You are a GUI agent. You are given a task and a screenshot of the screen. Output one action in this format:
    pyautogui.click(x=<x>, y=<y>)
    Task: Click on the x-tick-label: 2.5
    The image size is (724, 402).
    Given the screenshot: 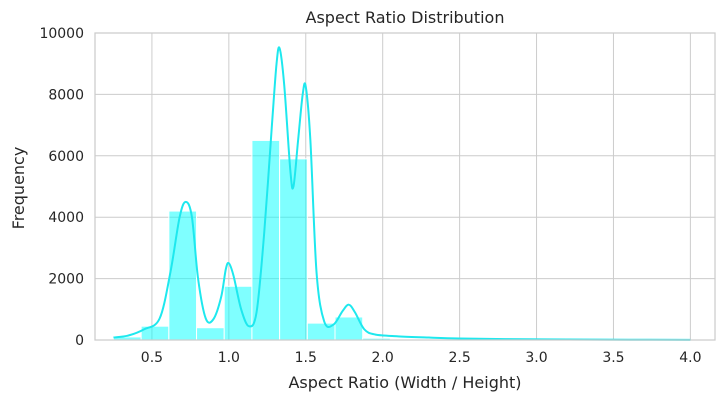 What is the action you would take?
    pyautogui.click(x=459, y=358)
    